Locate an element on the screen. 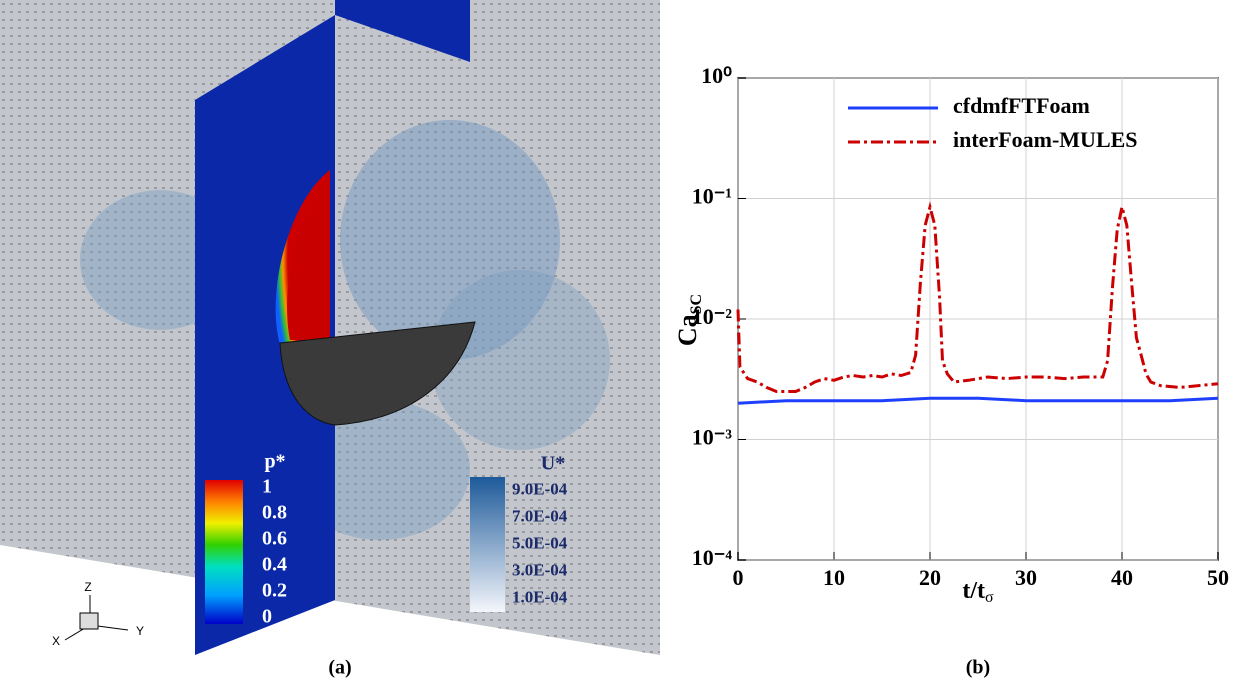 The width and height of the screenshot is (1247, 689). x-tick-label: 0 is located at coordinates (738, 577).